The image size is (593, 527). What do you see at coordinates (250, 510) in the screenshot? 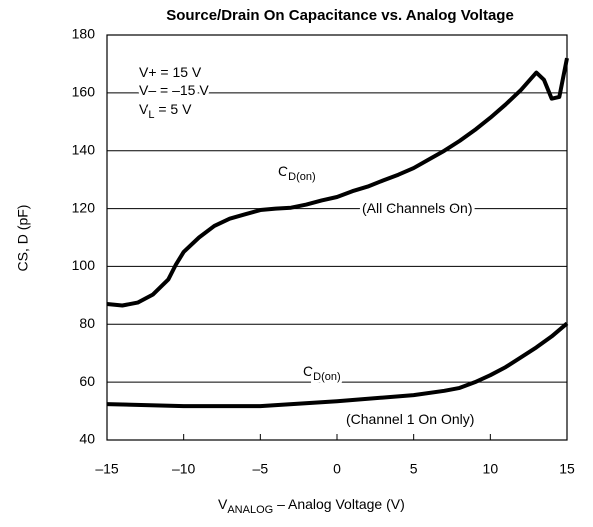
I see `x-axis-label-sub: ANALOG` at bounding box center [250, 510].